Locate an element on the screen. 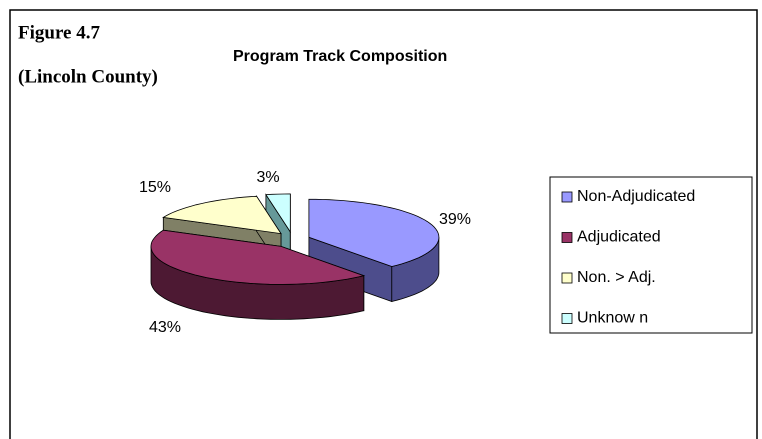 This screenshot has width=762, height=439. legend-label: Adjudicated is located at coordinates (619, 237).